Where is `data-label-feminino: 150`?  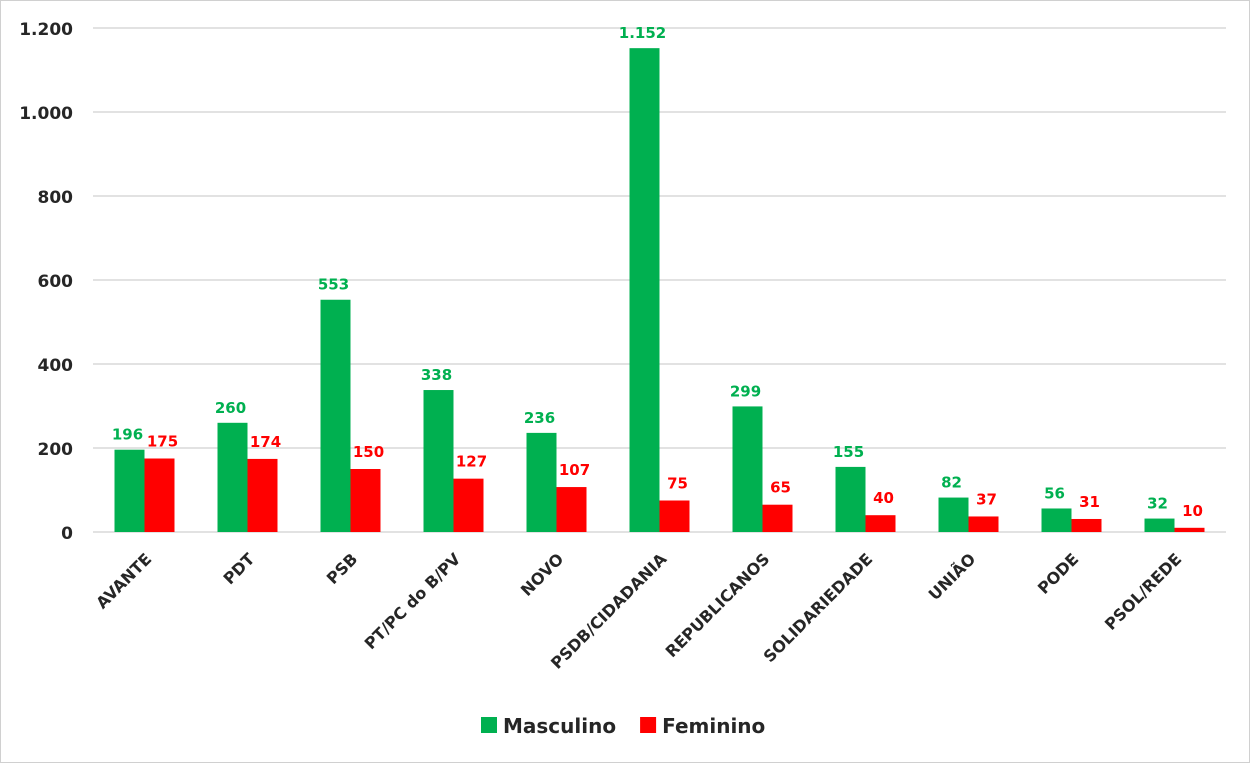 data-label-feminino: 150 is located at coordinates (368, 452).